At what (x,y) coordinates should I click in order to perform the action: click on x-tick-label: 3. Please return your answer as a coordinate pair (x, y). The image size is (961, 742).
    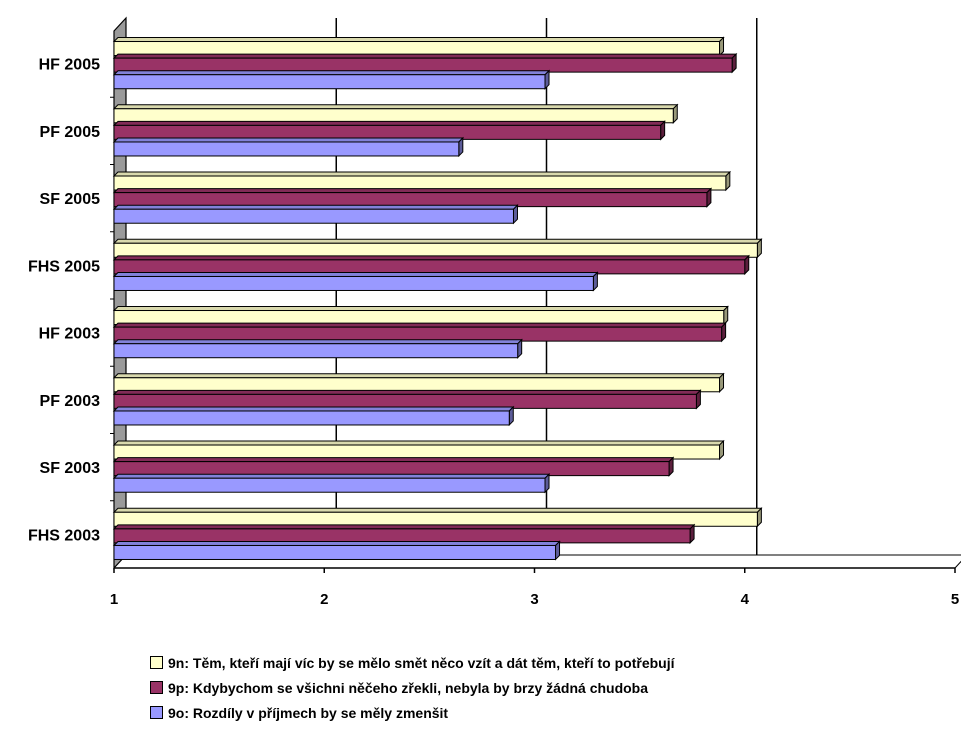
    Looking at the image, I should click on (534, 599).